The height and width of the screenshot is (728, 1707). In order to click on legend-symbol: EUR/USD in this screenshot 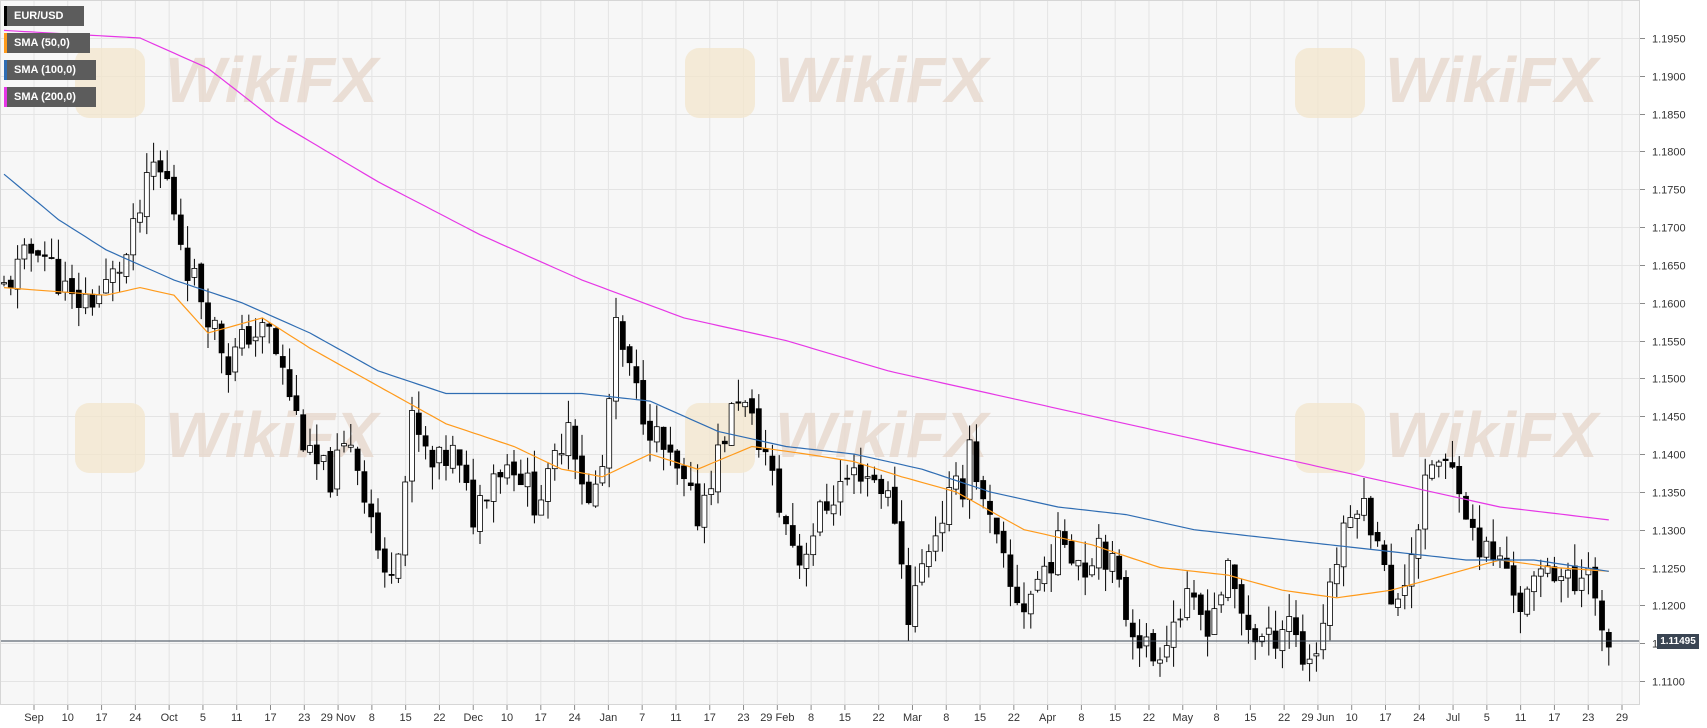, I will do `click(44, 16)`.